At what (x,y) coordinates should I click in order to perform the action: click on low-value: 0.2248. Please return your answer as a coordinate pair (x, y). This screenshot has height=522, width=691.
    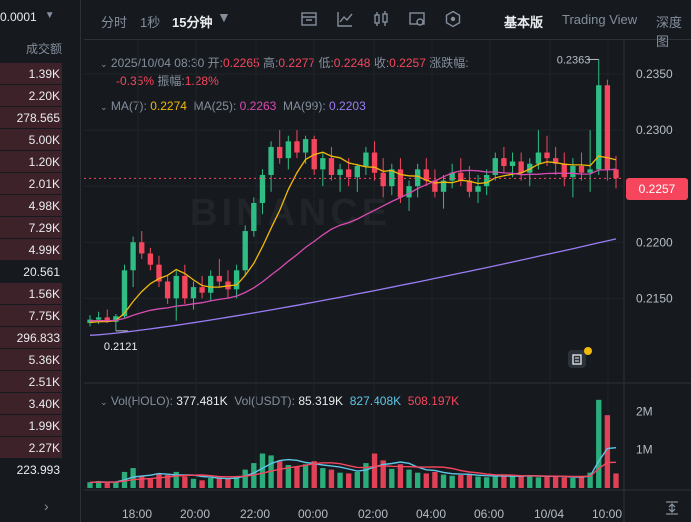
    Looking at the image, I should click on (352, 63).